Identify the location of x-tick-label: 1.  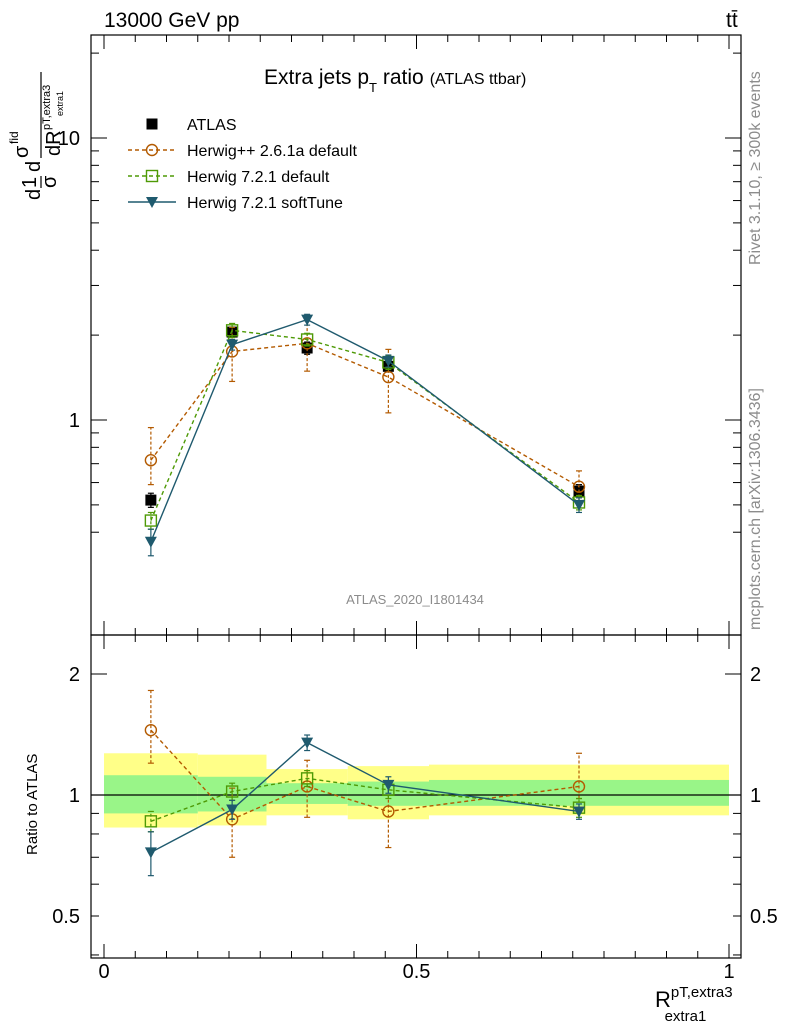
(728, 972).